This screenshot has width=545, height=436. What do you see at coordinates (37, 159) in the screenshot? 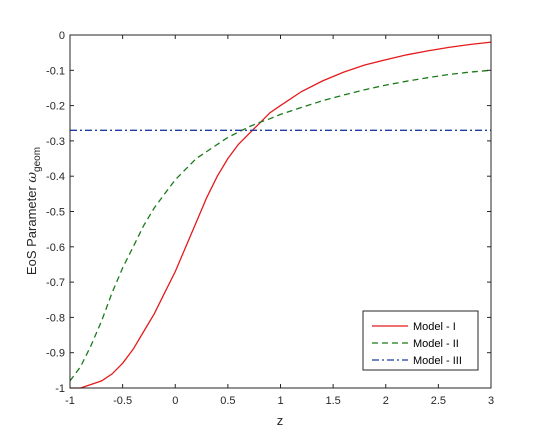
I see `y-axis-label-subscript: geom` at bounding box center [37, 159].